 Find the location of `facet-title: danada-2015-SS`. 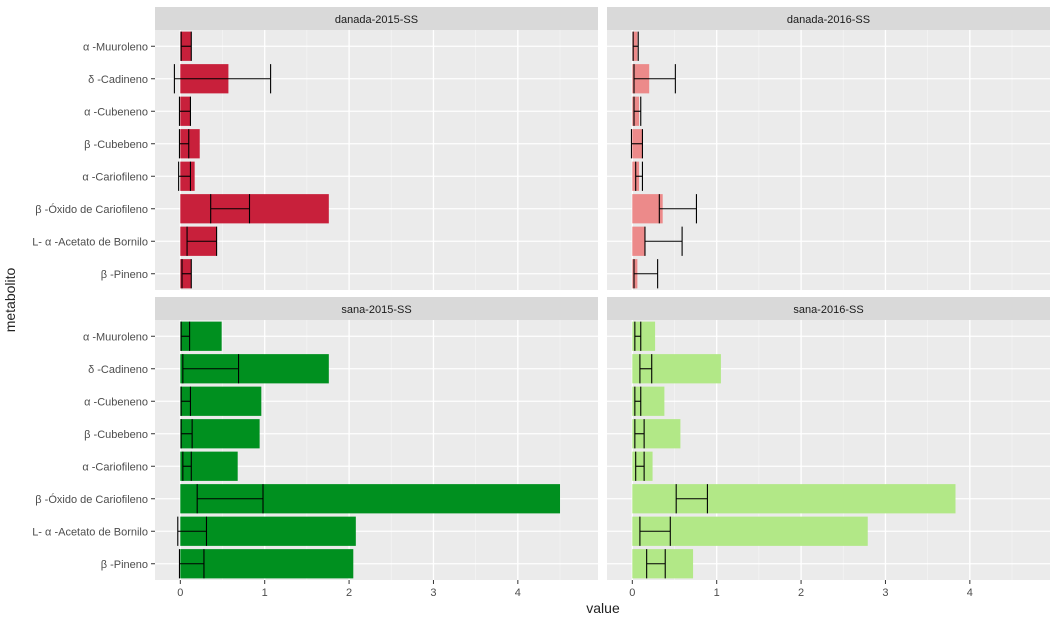

facet-title: danada-2015-SS is located at coordinates (376, 20).